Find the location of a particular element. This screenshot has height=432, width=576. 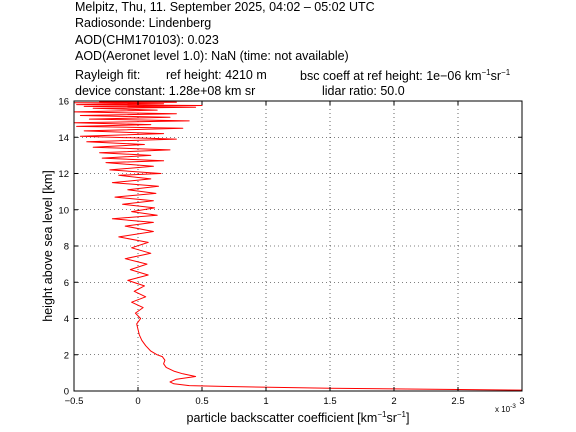

x-tick-label: 1.5 is located at coordinates (329, 401).